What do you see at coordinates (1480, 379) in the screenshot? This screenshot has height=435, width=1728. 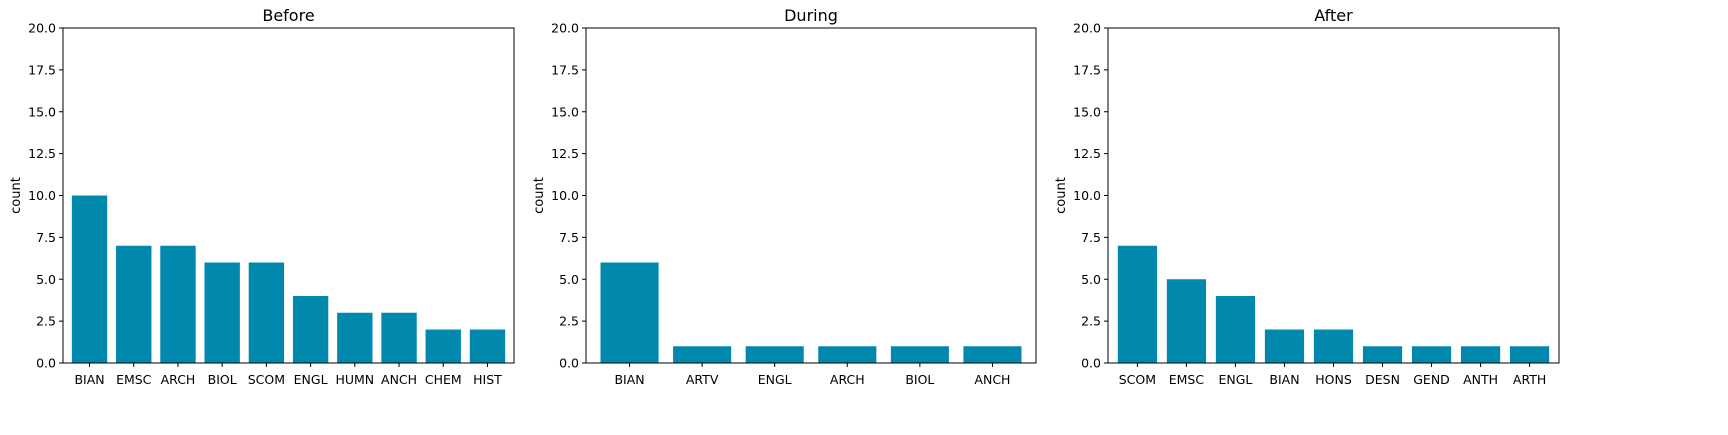 I see `x-tick-label: ANTH` at bounding box center [1480, 379].